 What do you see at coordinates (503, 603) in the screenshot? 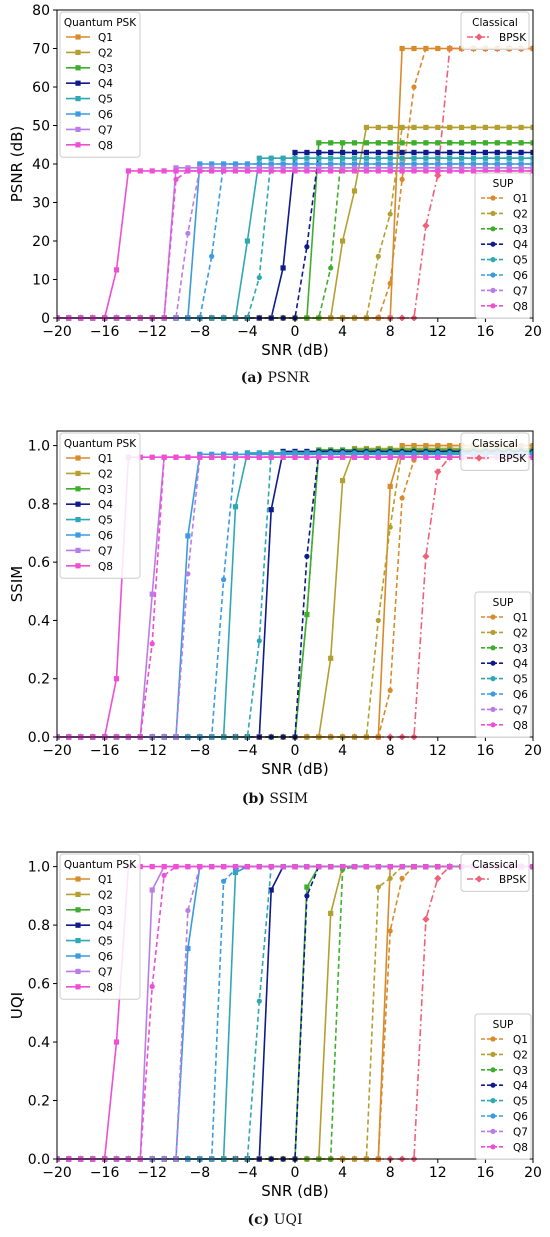
I see `legend-title: SUP` at bounding box center [503, 603].